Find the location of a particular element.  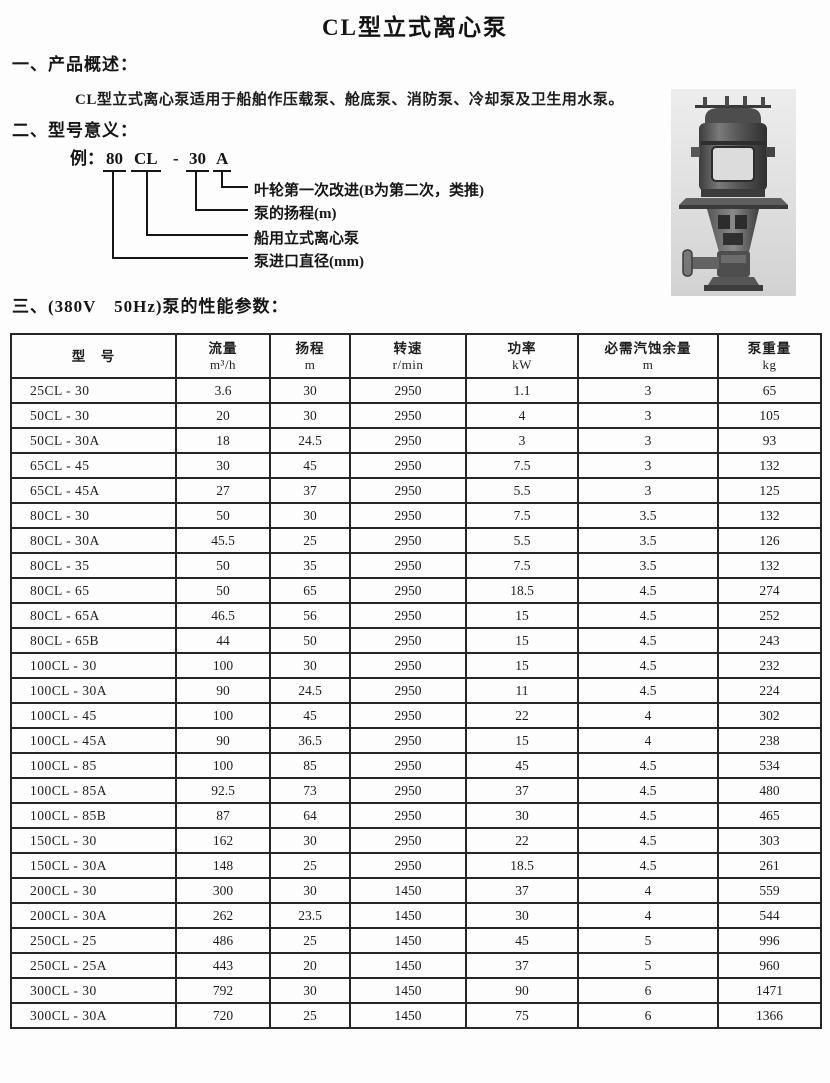

weight-cell: 224 is located at coordinates (769, 690).